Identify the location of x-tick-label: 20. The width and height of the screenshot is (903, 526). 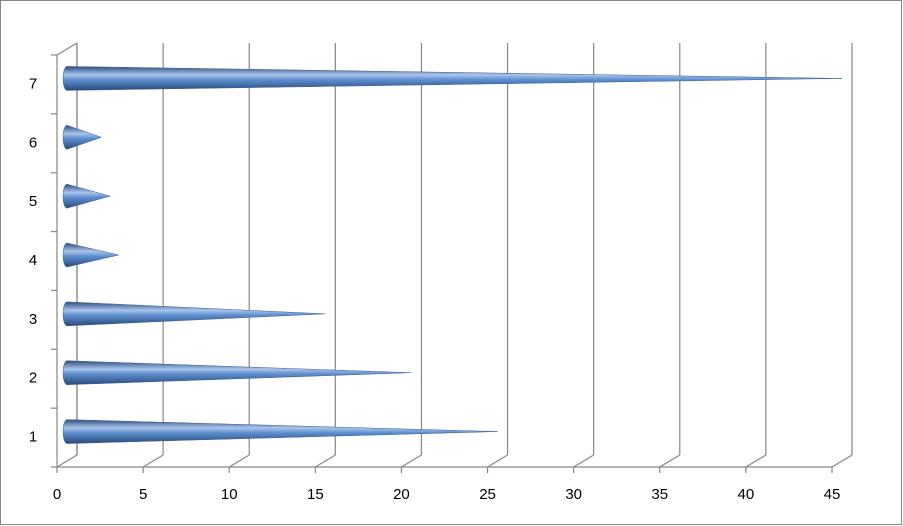
(401, 494).